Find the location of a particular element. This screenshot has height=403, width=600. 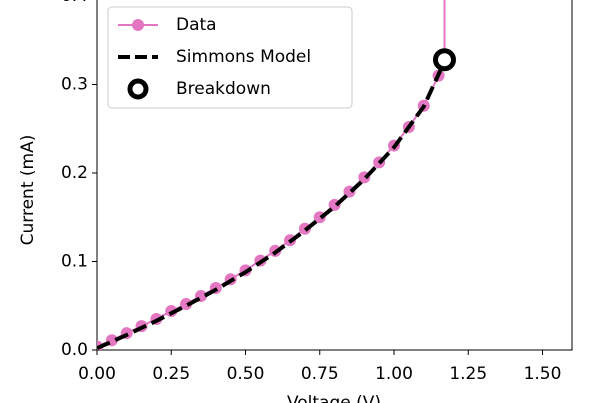

data-point is located at coordinates (186, 303).